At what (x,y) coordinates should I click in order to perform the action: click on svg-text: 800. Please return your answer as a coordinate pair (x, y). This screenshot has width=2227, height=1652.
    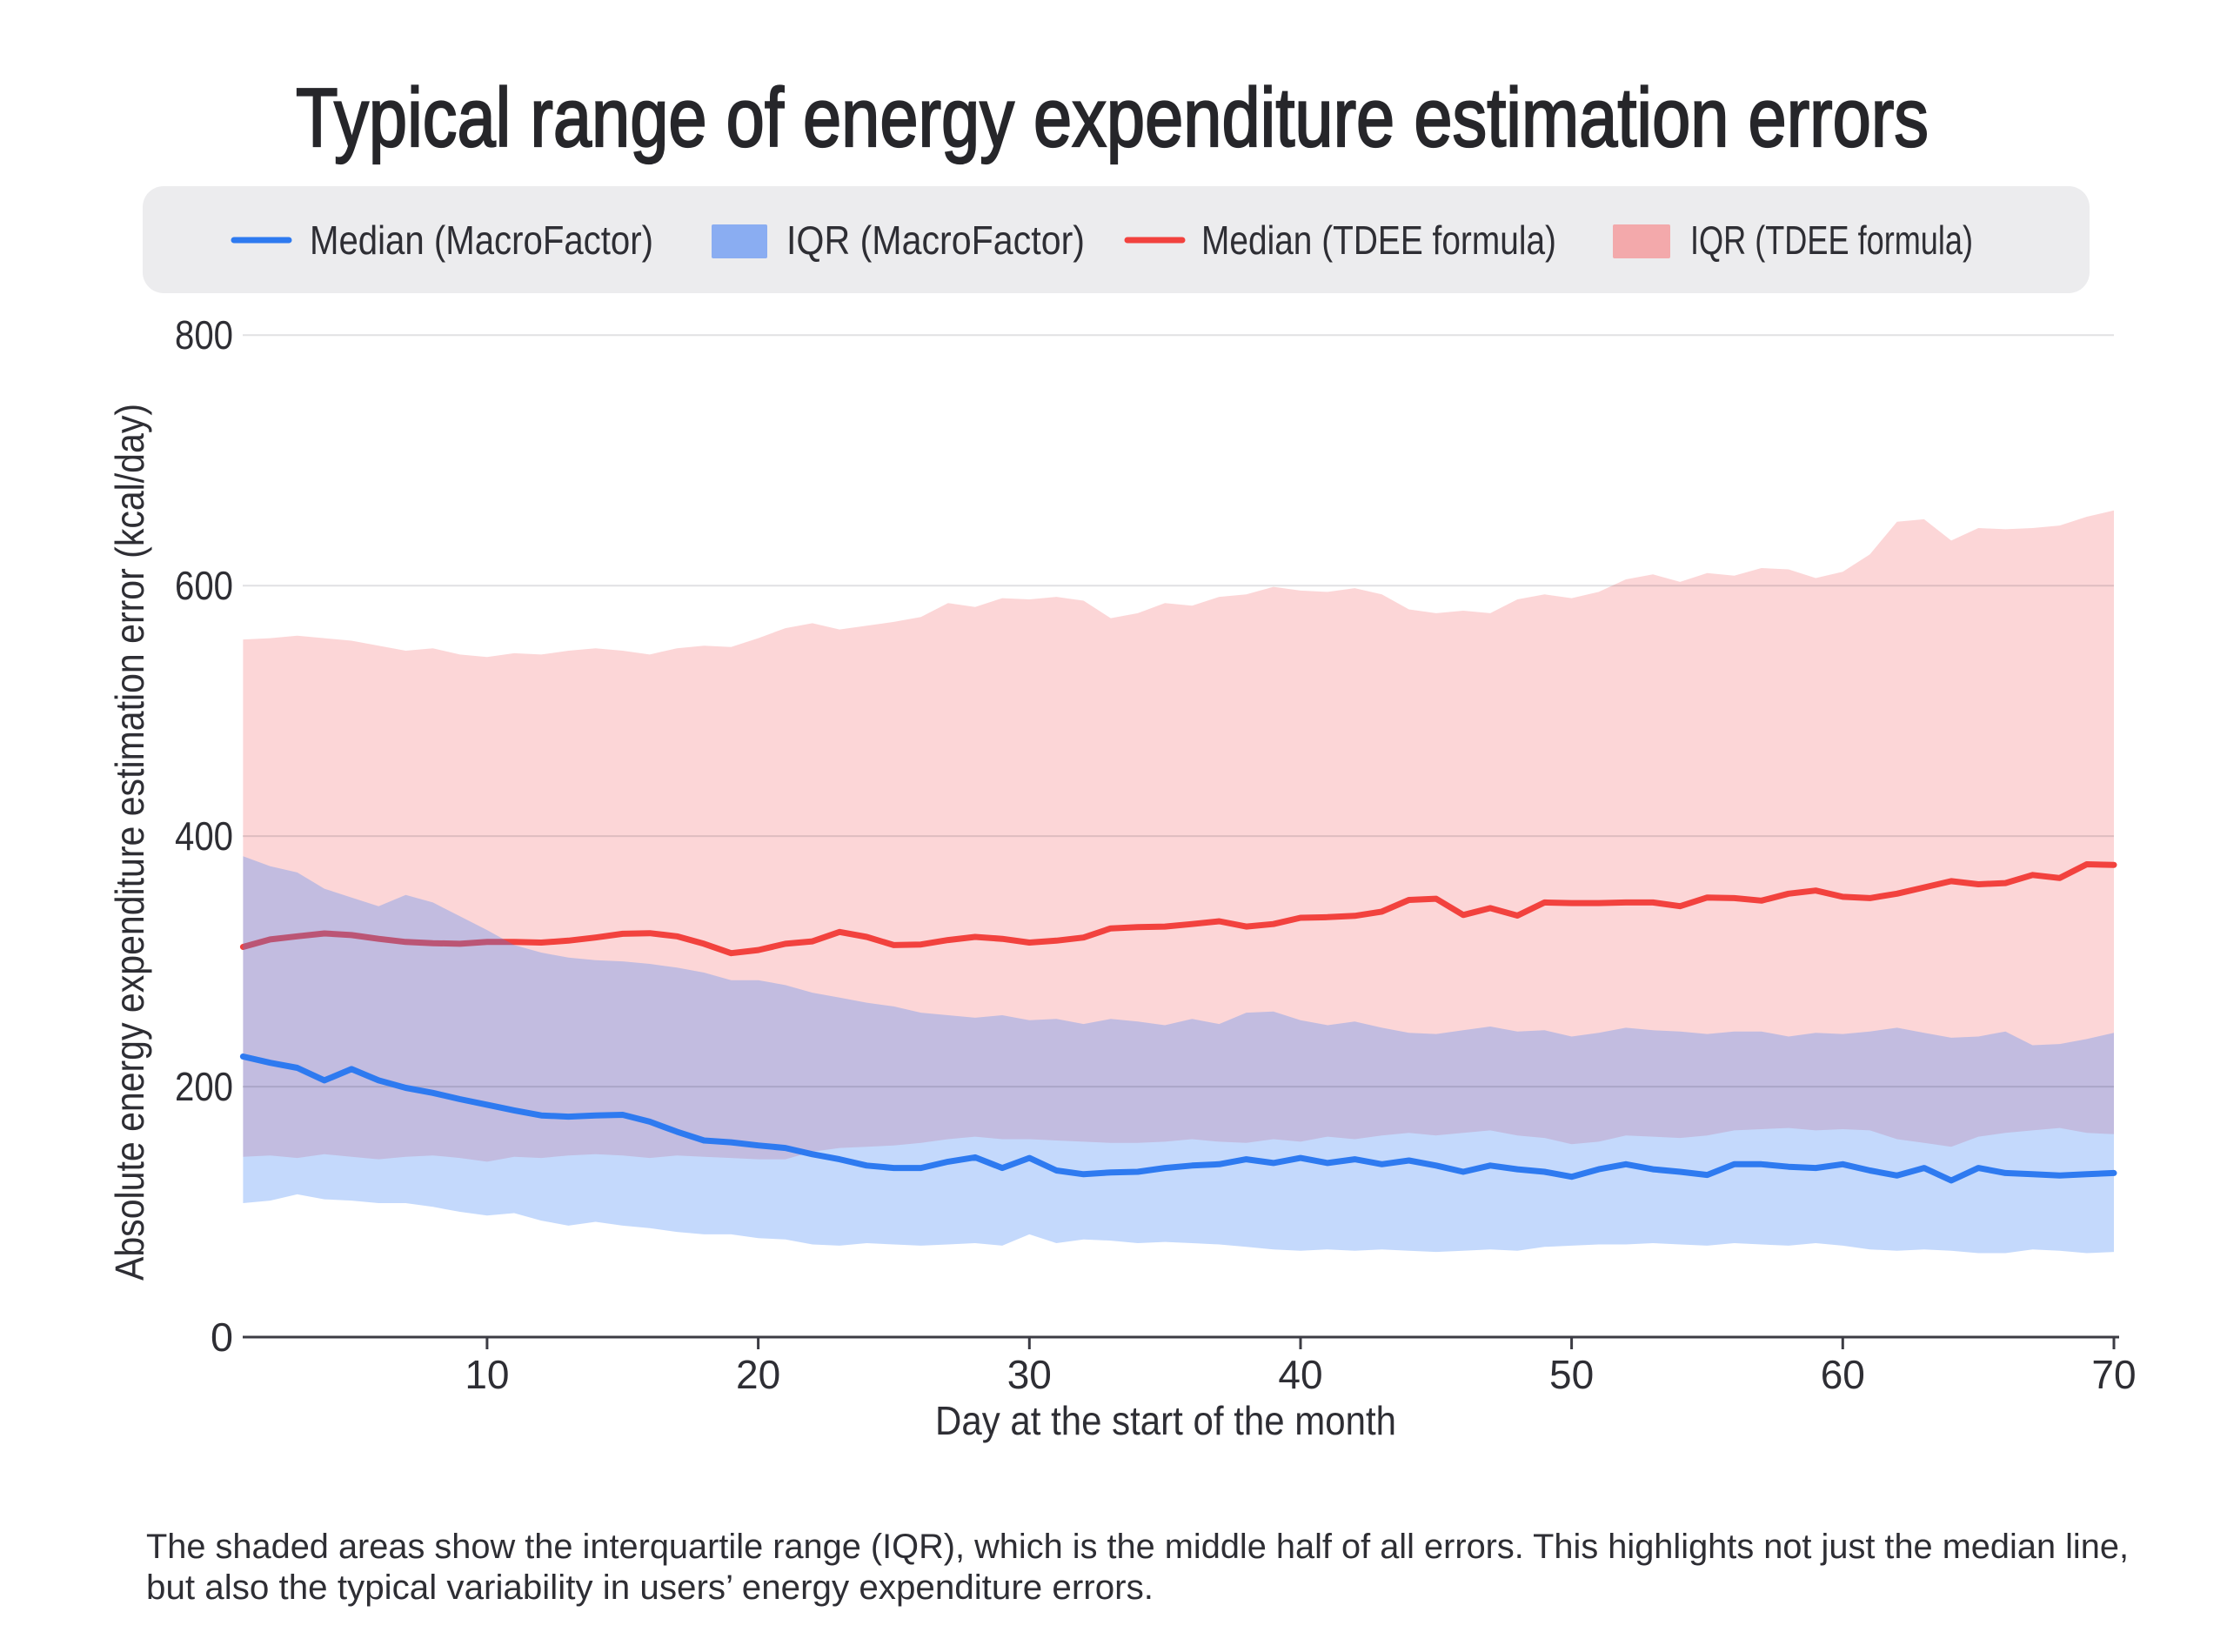
    Looking at the image, I should click on (204, 335).